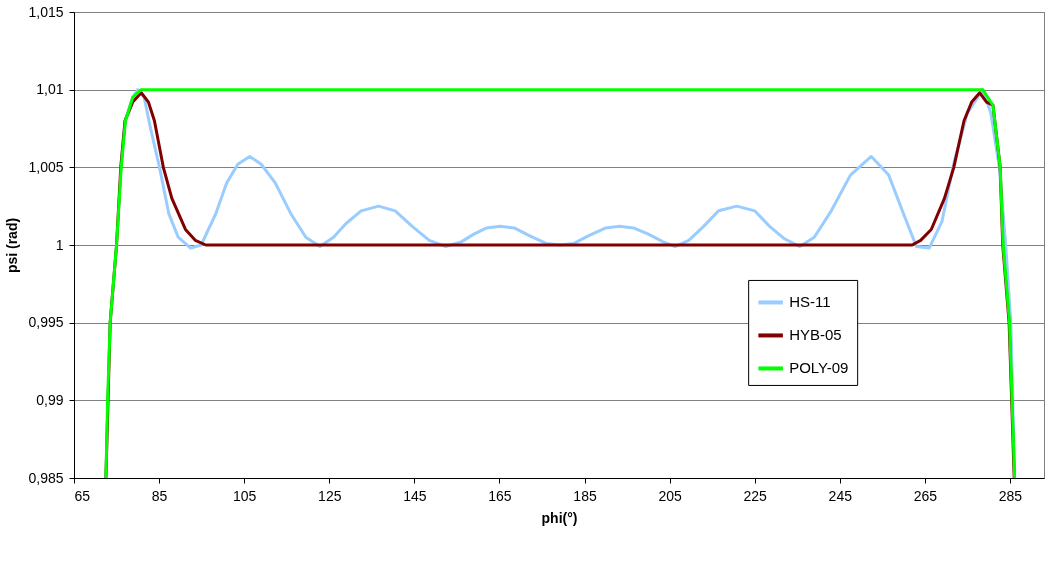 Image resolution: width=1061 pixels, height=563 pixels. What do you see at coordinates (46, 166) in the screenshot?
I see `y-tick-label: 1,005` at bounding box center [46, 166].